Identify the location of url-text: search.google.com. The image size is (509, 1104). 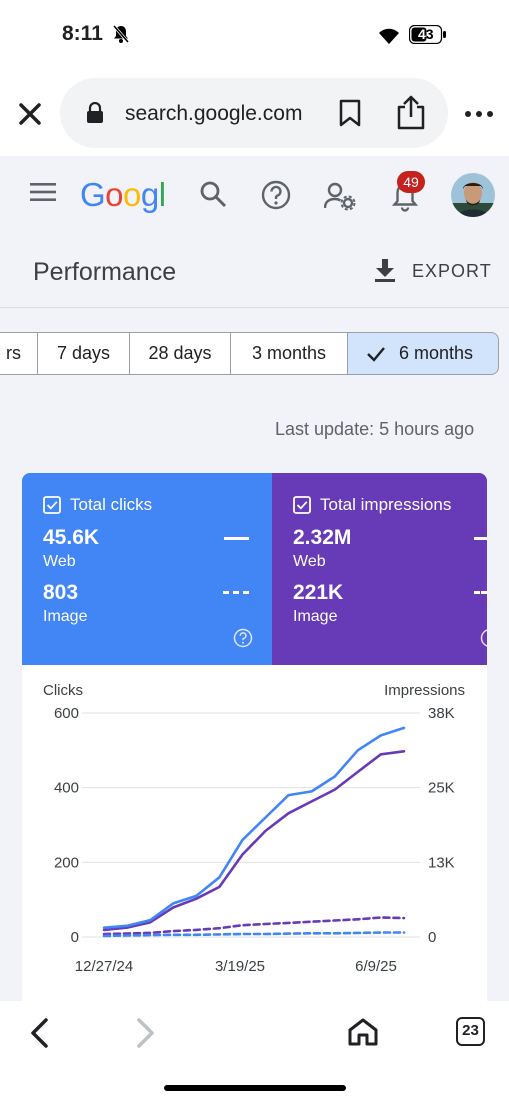
(214, 113).